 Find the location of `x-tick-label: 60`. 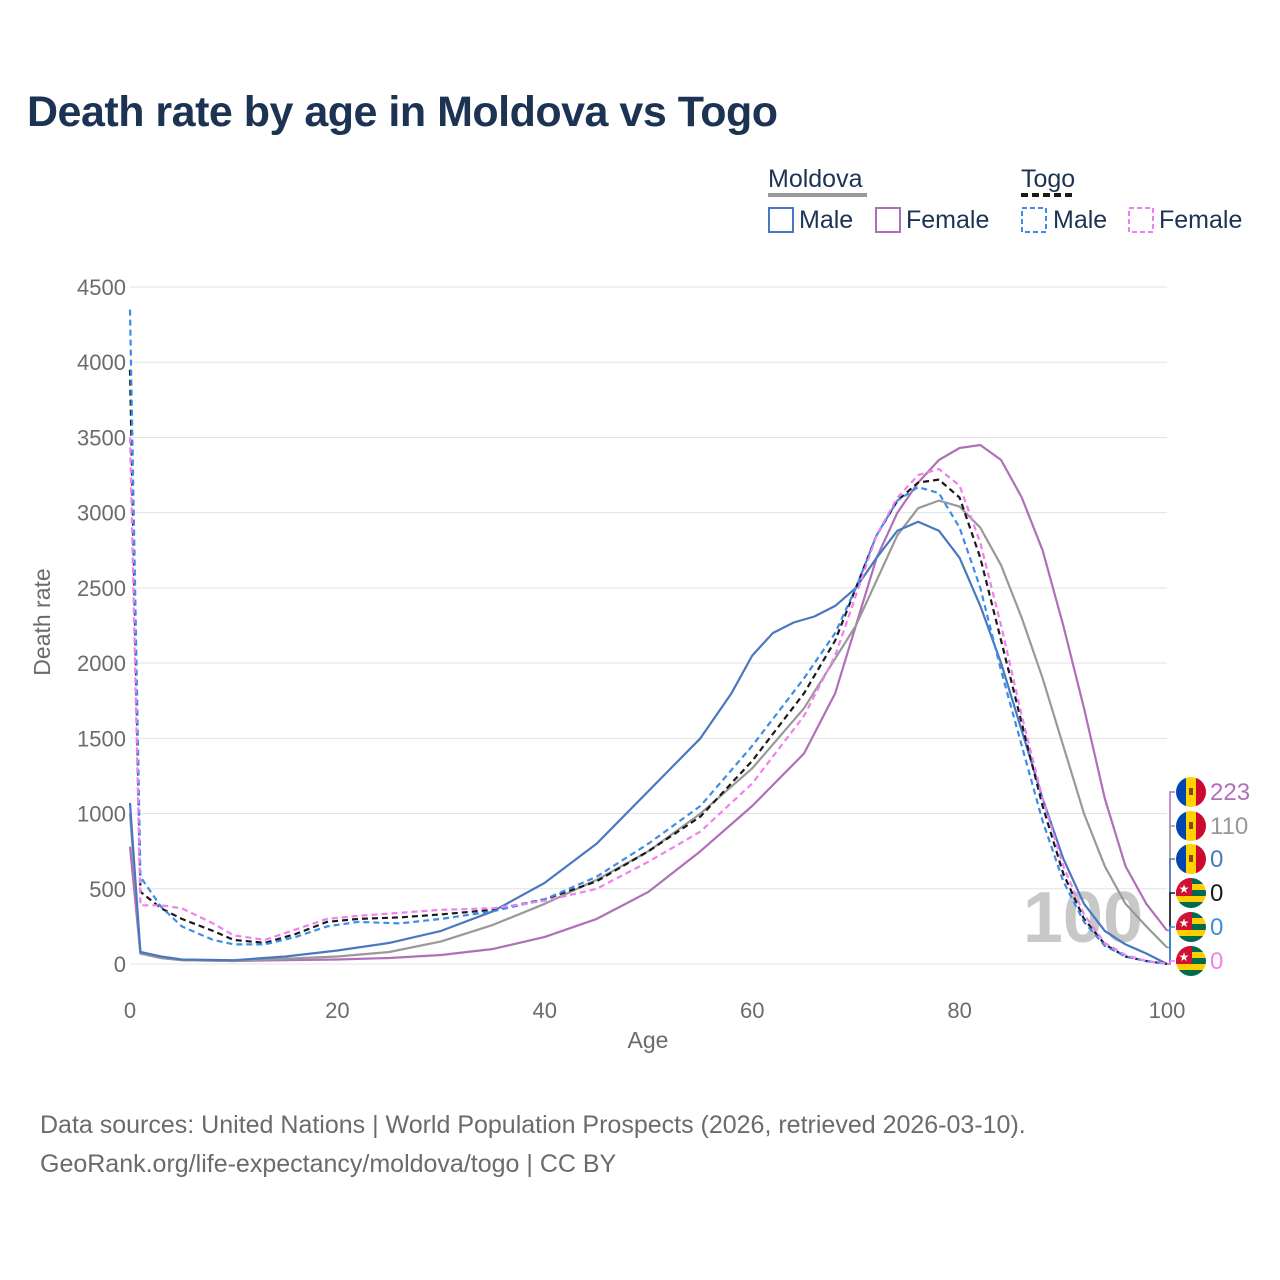

x-tick-label: 60 is located at coordinates (752, 1010).